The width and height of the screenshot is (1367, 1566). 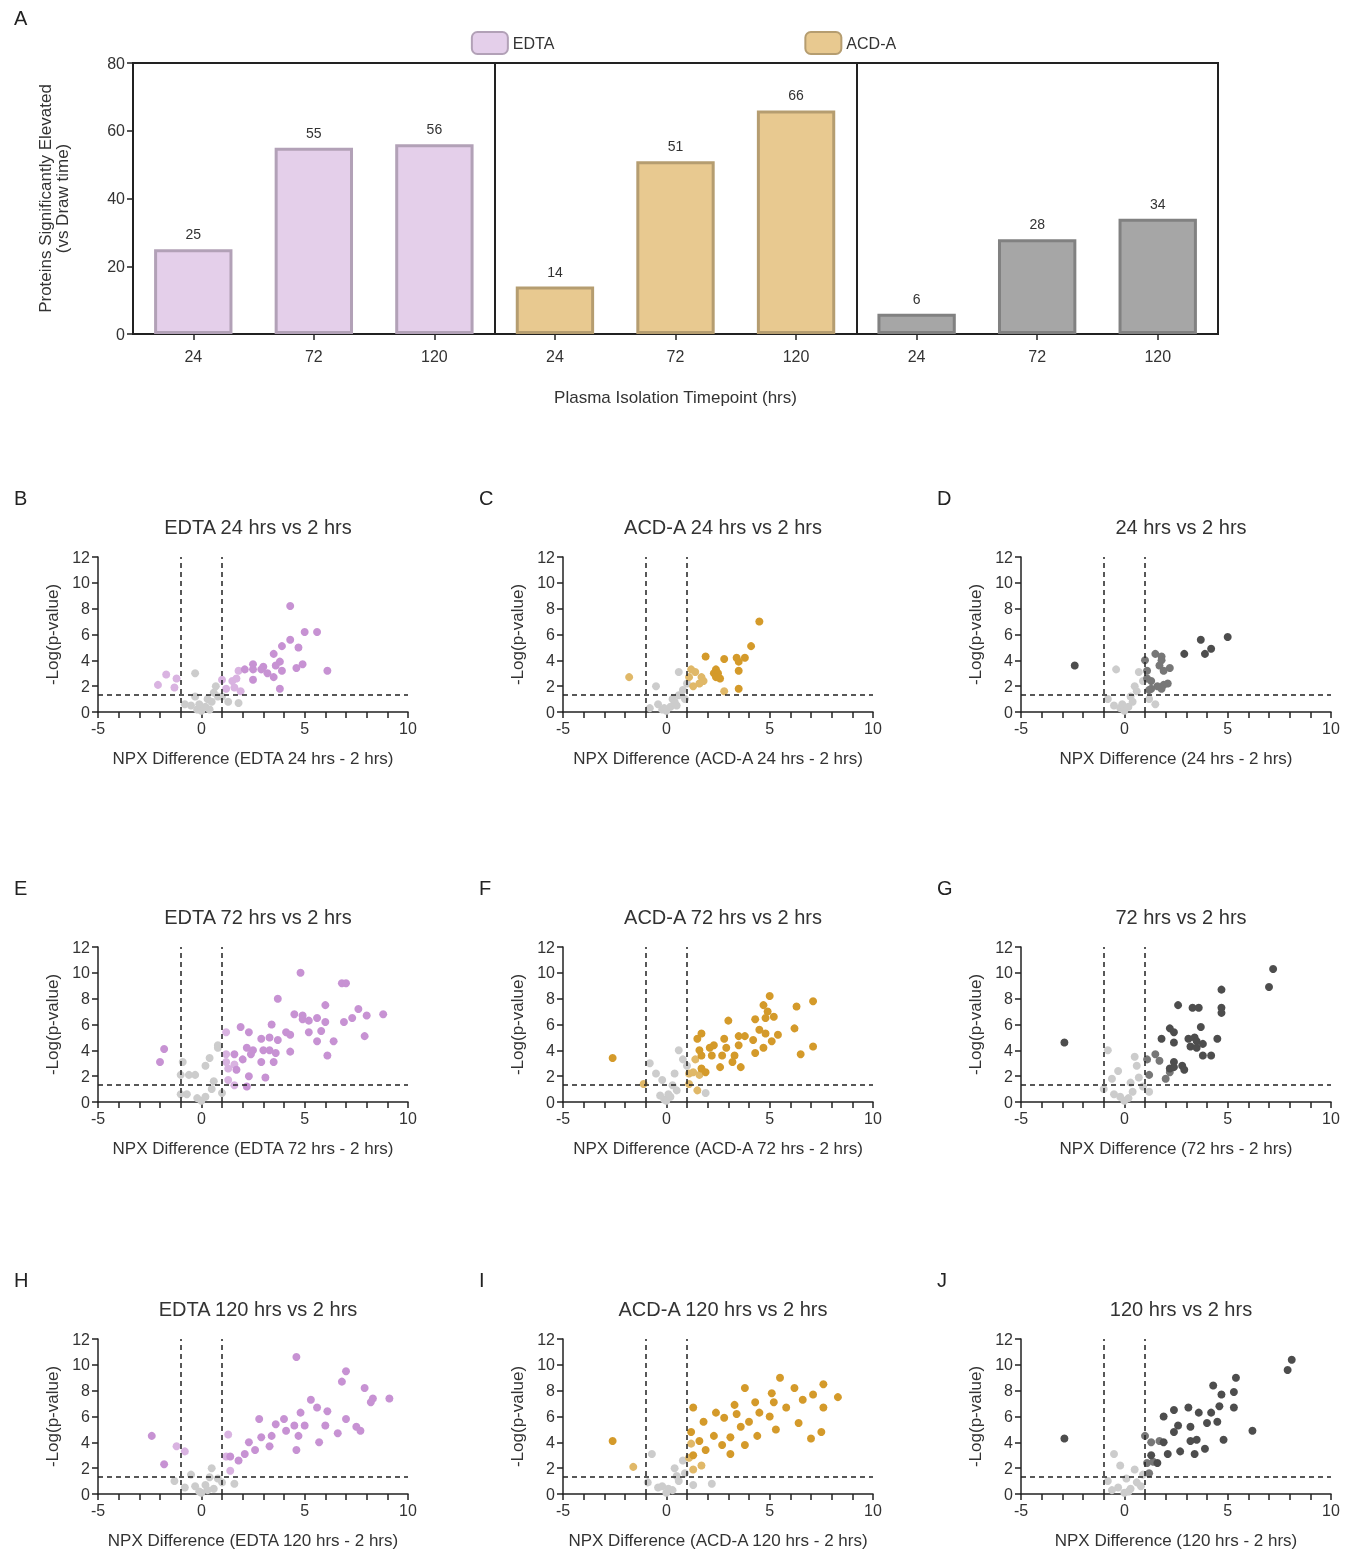 What do you see at coordinates (1037, 224) in the screenshot?
I see `data-label: 28` at bounding box center [1037, 224].